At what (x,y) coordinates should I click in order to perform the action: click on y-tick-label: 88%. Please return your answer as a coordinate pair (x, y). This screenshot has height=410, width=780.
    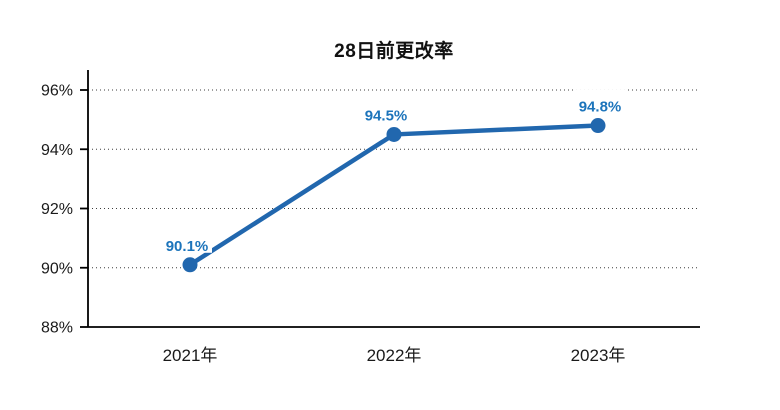
    Looking at the image, I should click on (57, 328).